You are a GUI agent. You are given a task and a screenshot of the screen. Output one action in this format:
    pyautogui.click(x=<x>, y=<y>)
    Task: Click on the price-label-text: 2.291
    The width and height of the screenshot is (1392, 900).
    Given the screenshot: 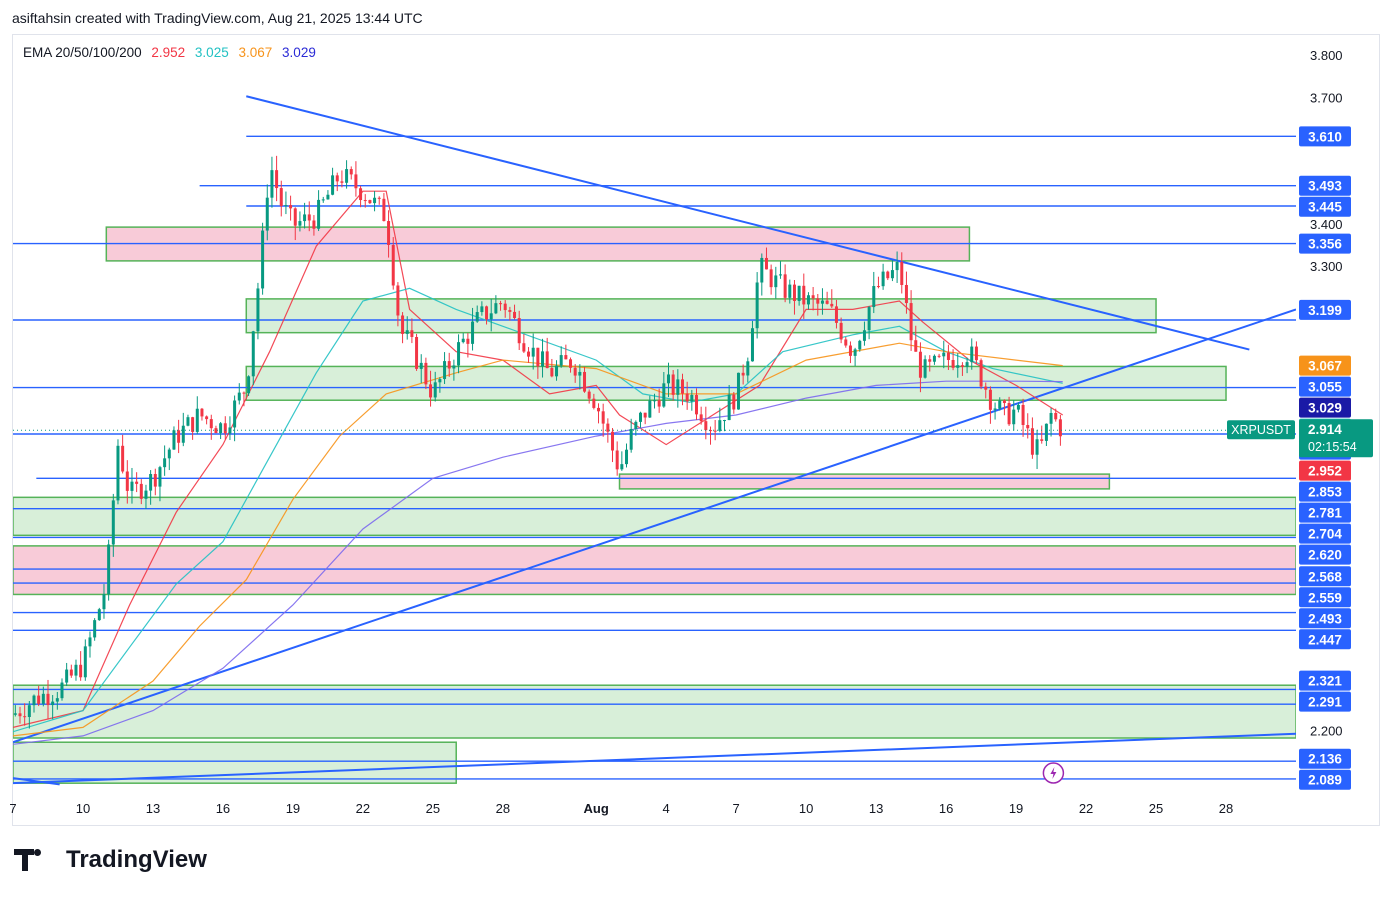 What is the action you would take?
    pyautogui.click(x=1325, y=702)
    